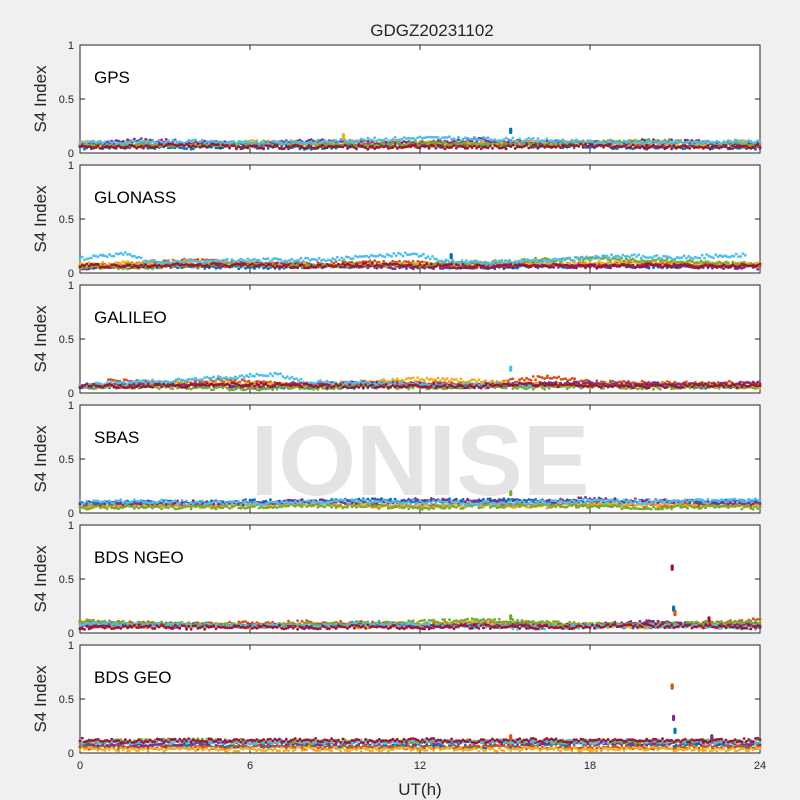 The height and width of the screenshot is (800, 800). Describe the element at coordinates (40, 219) in the screenshot. I see `y-axis-label: S4 Index` at that location.